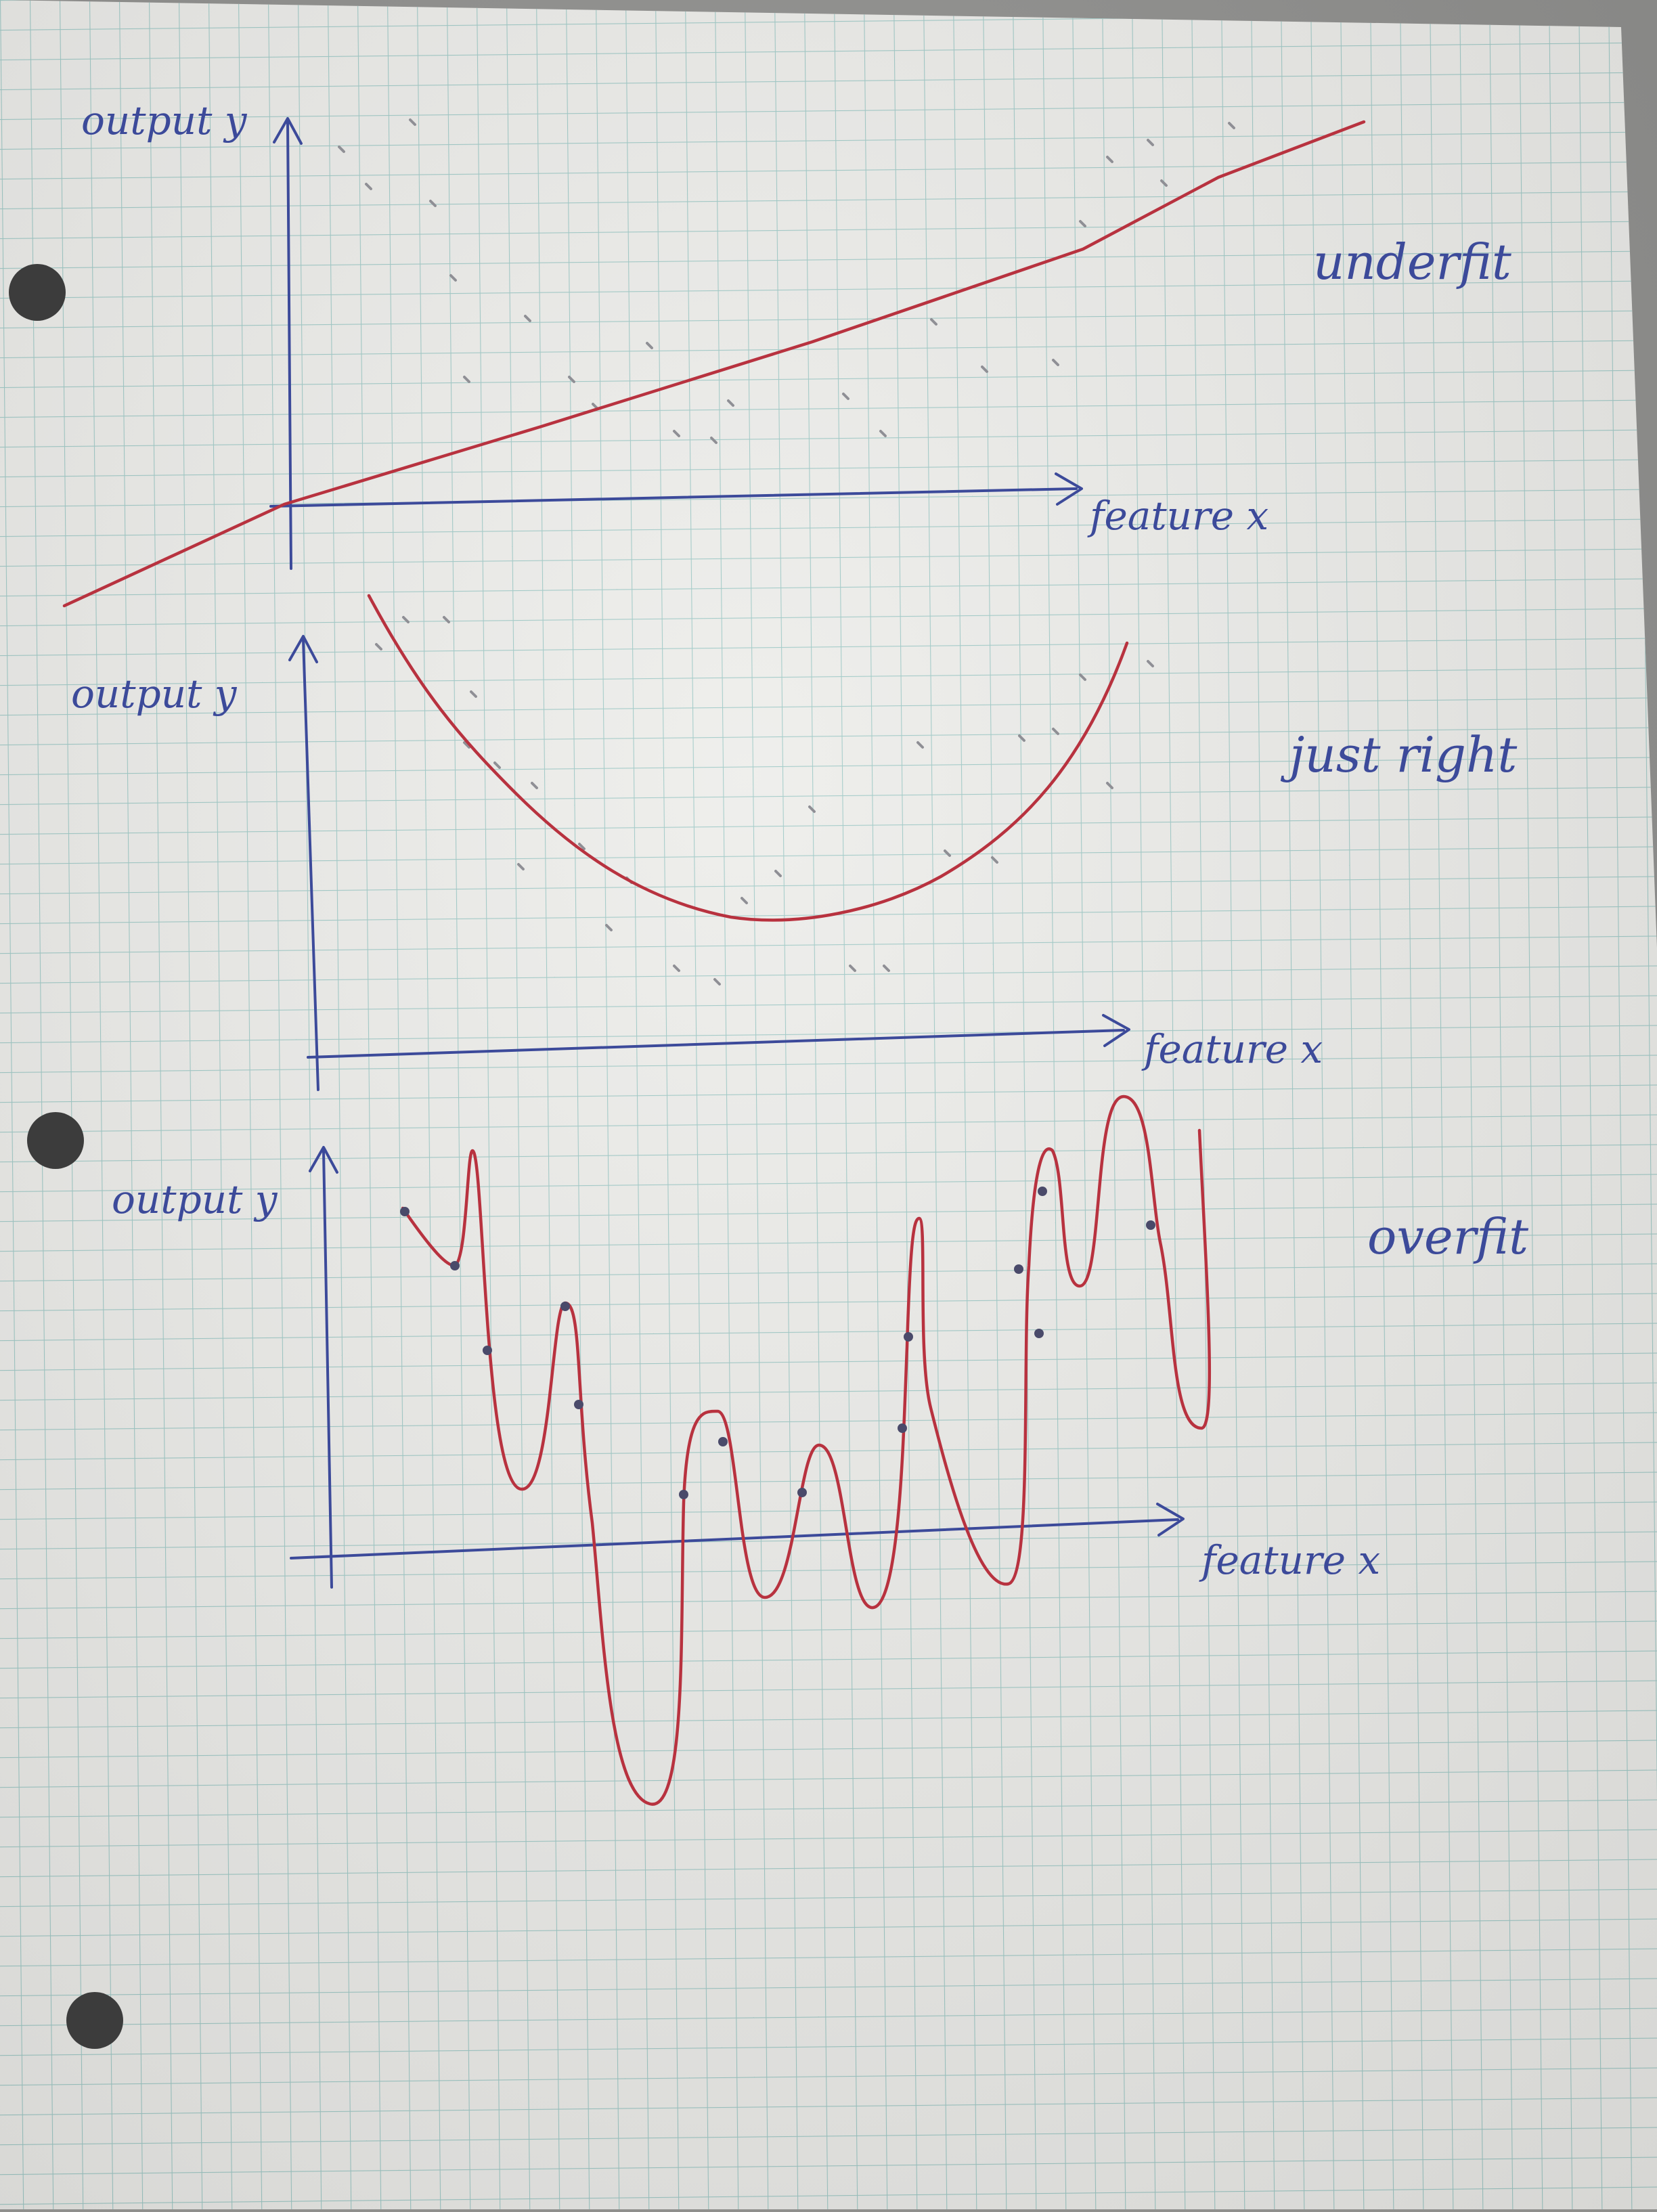 The height and width of the screenshot is (2212, 1657). Describe the element at coordinates (94, 2020) in the screenshot. I see `binder-hole-bottom` at that location.